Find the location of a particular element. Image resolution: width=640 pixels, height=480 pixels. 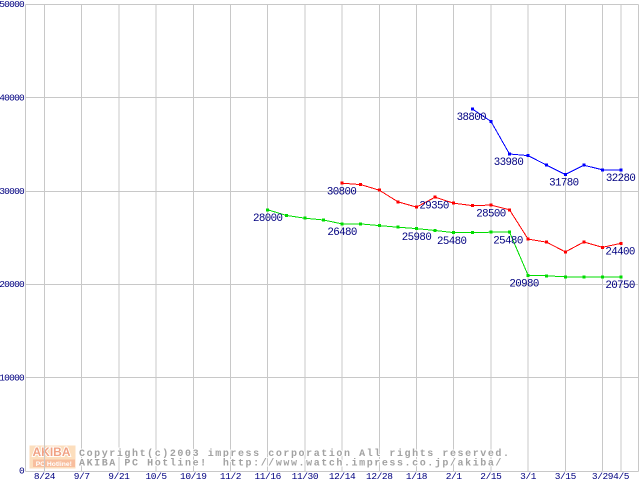

svg-text: 3/1 is located at coordinates (528, 475).